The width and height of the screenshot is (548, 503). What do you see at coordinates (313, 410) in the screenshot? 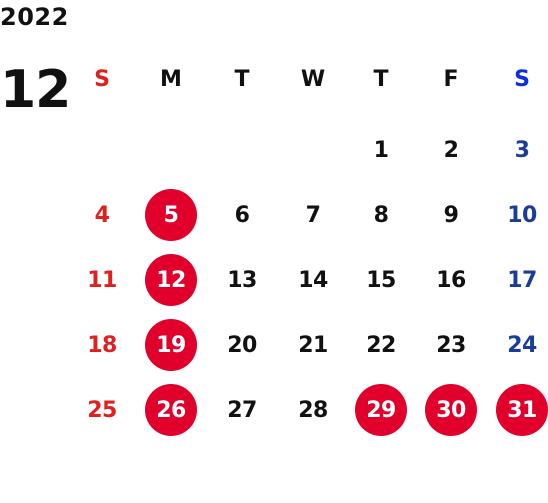
I see `day-cell: 28` at bounding box center [313, 410].